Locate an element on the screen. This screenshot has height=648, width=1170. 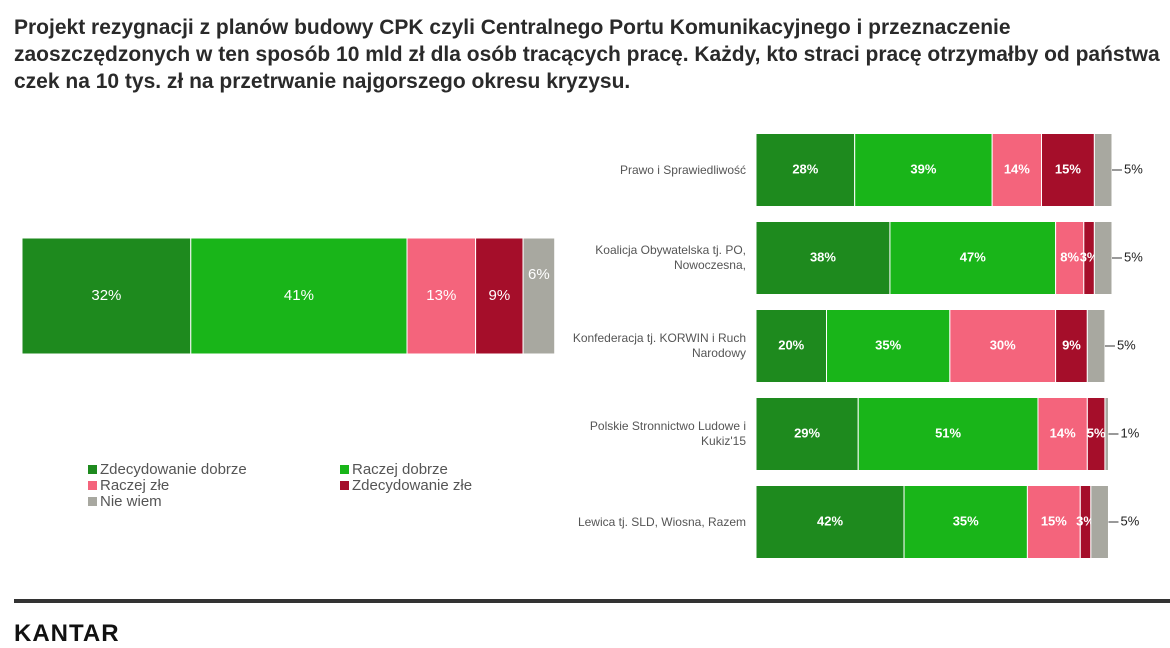
legend-label: Zdecydowanie dobrze is located at coordinates (173, 469).